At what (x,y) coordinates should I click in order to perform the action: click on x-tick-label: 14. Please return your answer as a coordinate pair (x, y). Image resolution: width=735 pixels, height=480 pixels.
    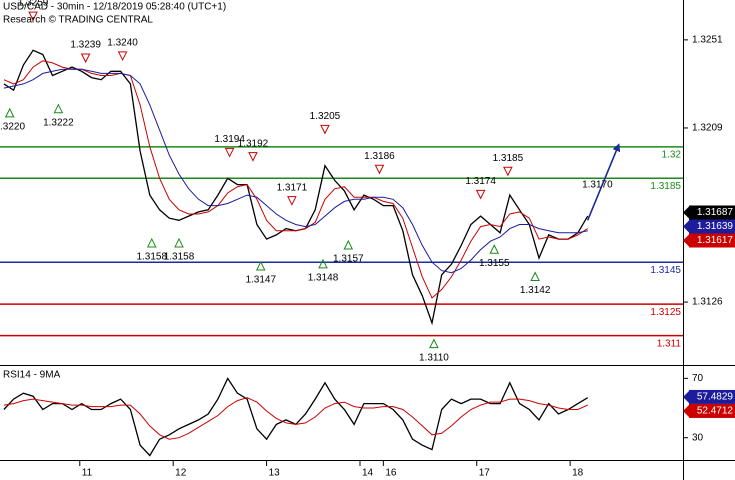
    Looking at the image, I should click on (368, 473).